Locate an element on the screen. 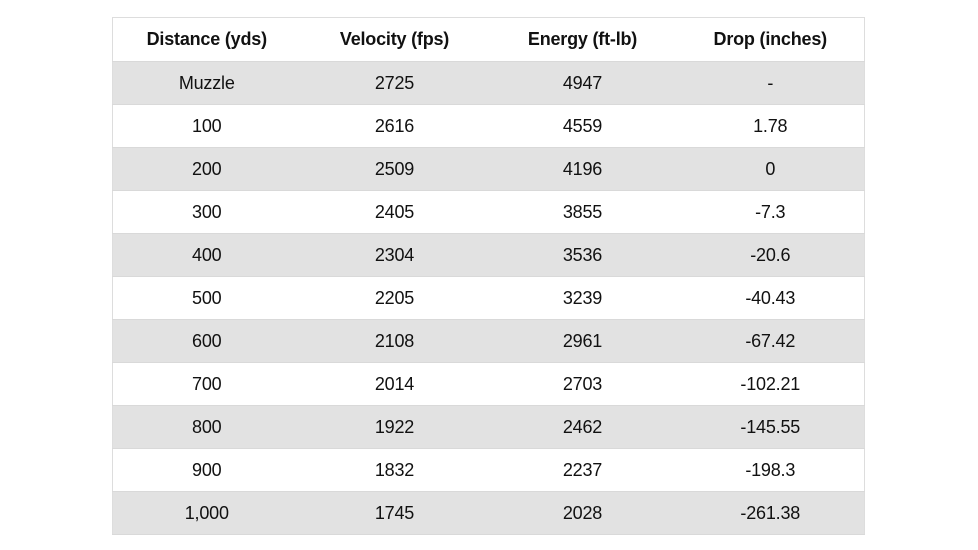 This screenshot has height=550, width=978. cell-drop: -7.3 is located at coordinates (770, 212).